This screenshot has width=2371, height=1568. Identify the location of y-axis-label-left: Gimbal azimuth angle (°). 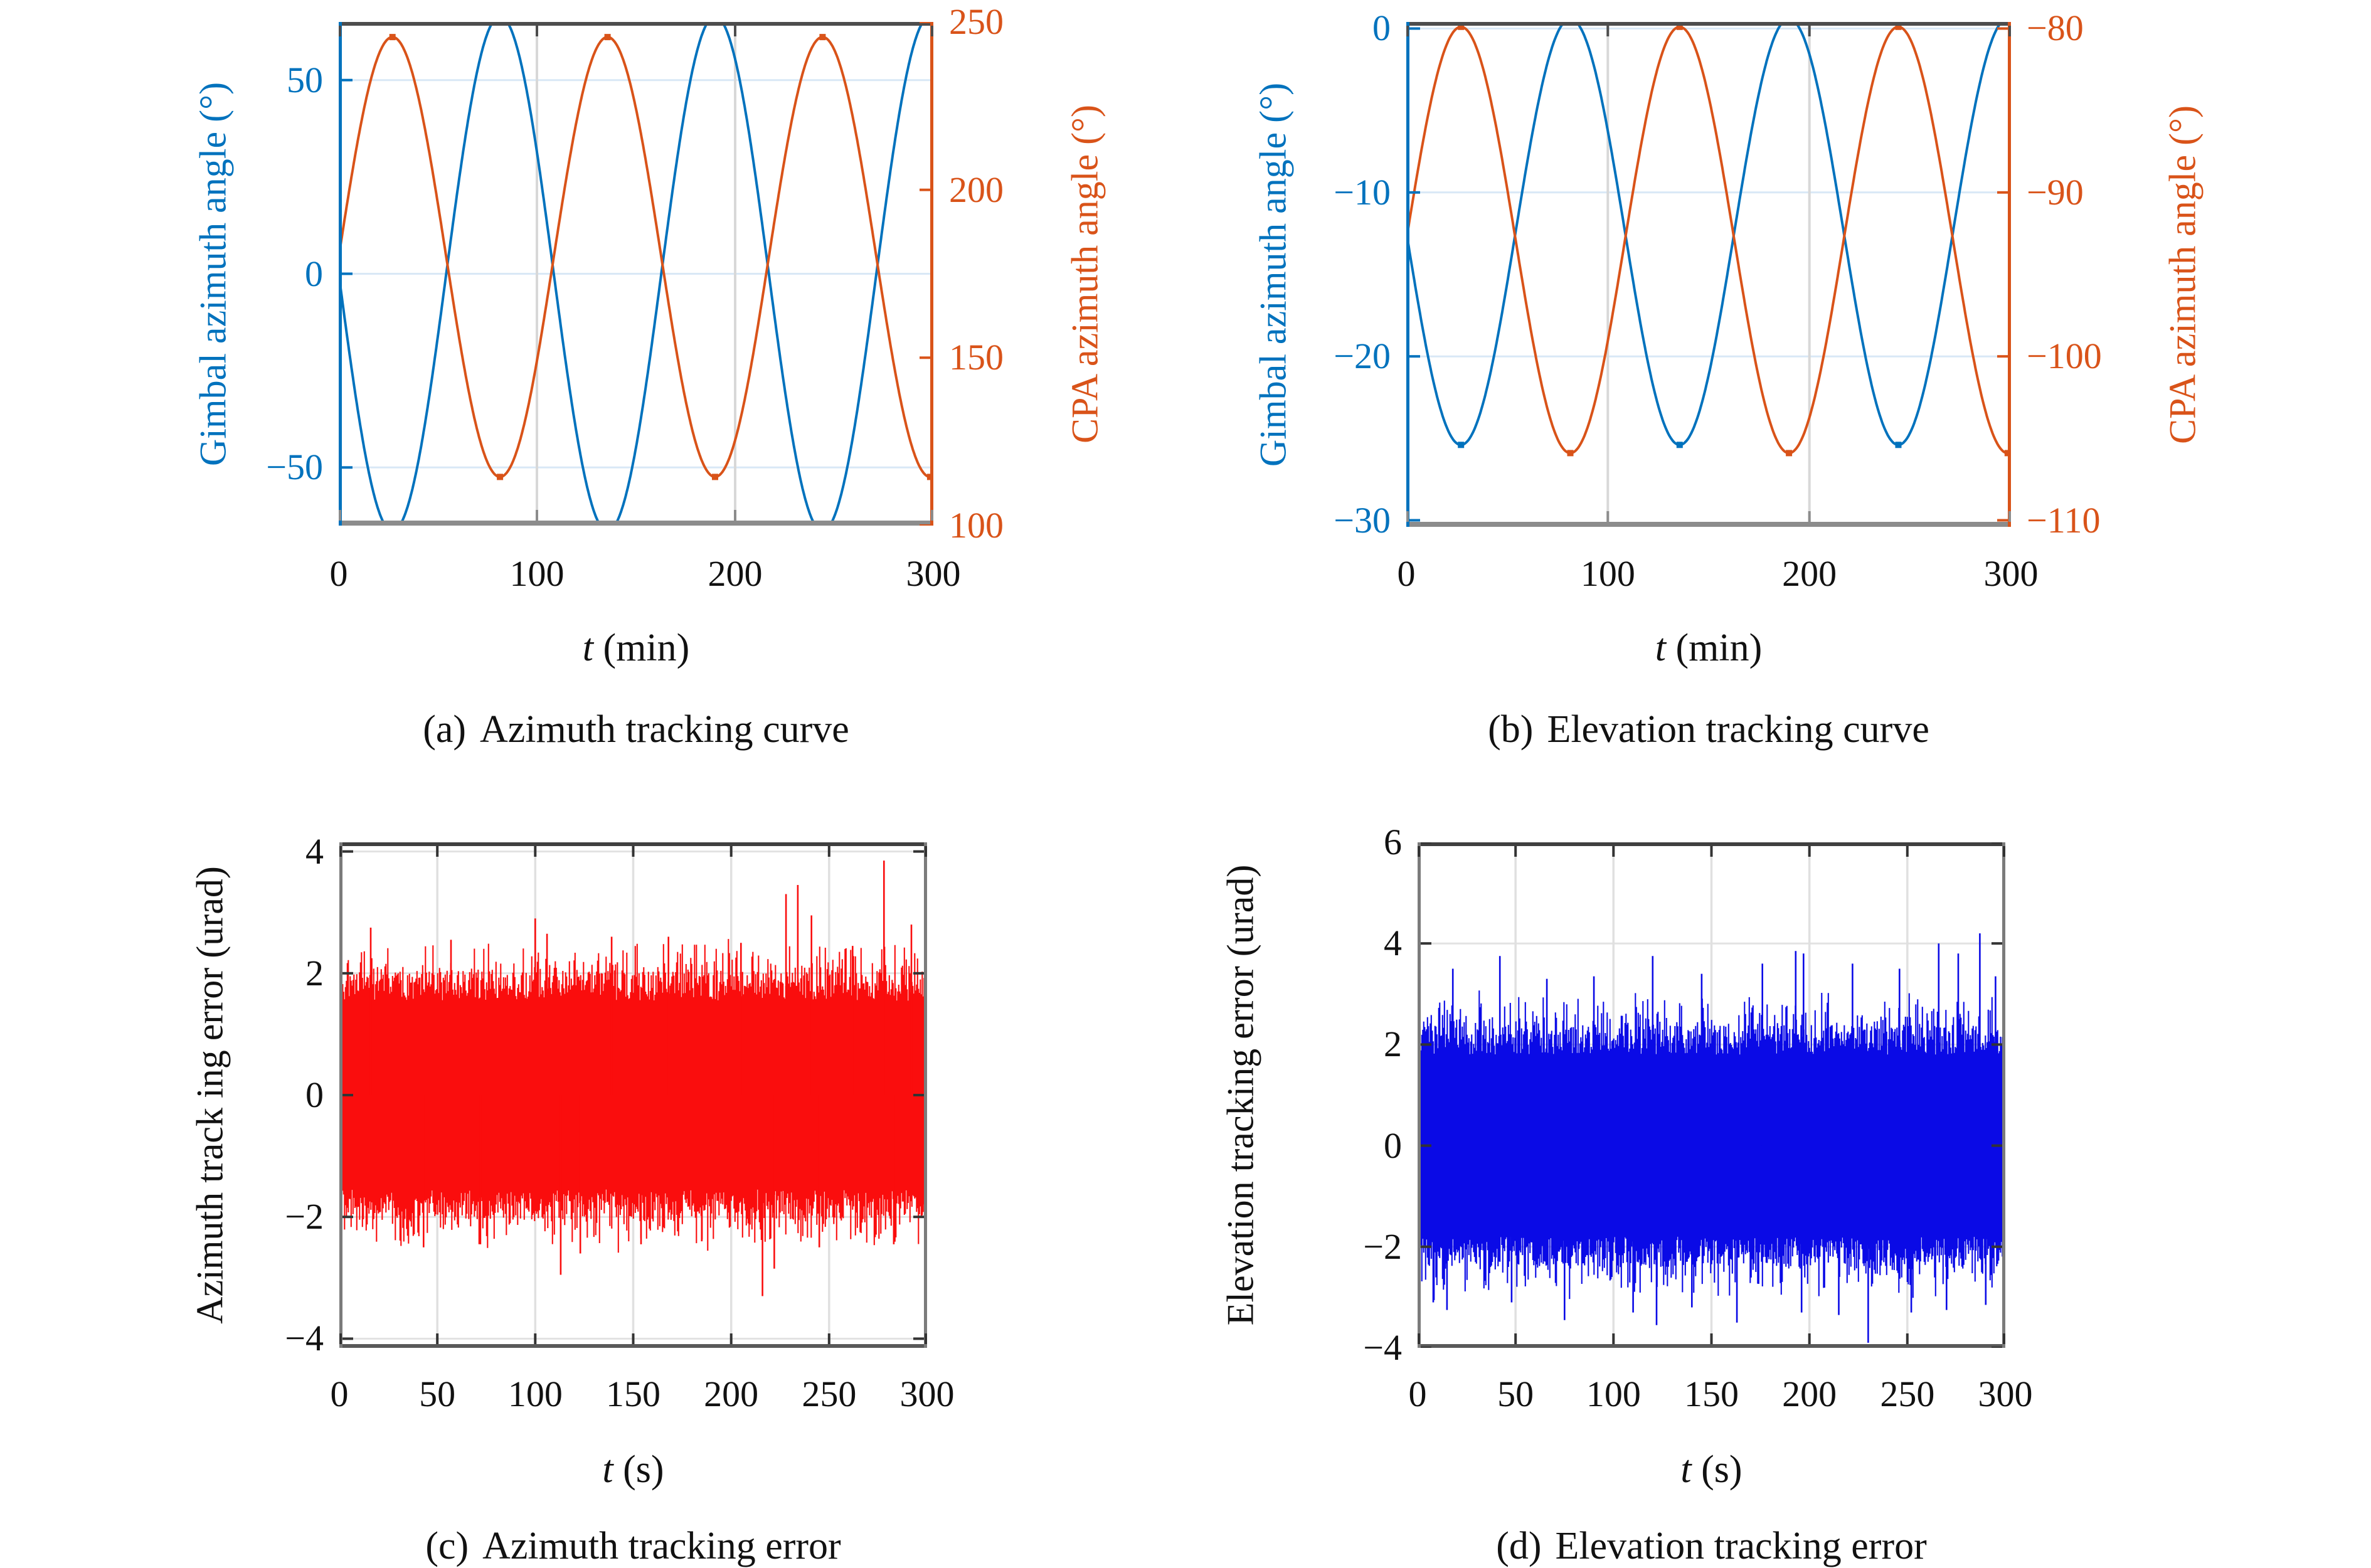
(1273, 274).